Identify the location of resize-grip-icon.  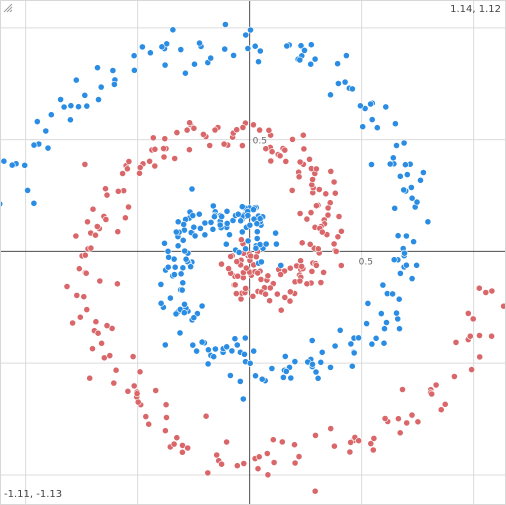
(7, 7).